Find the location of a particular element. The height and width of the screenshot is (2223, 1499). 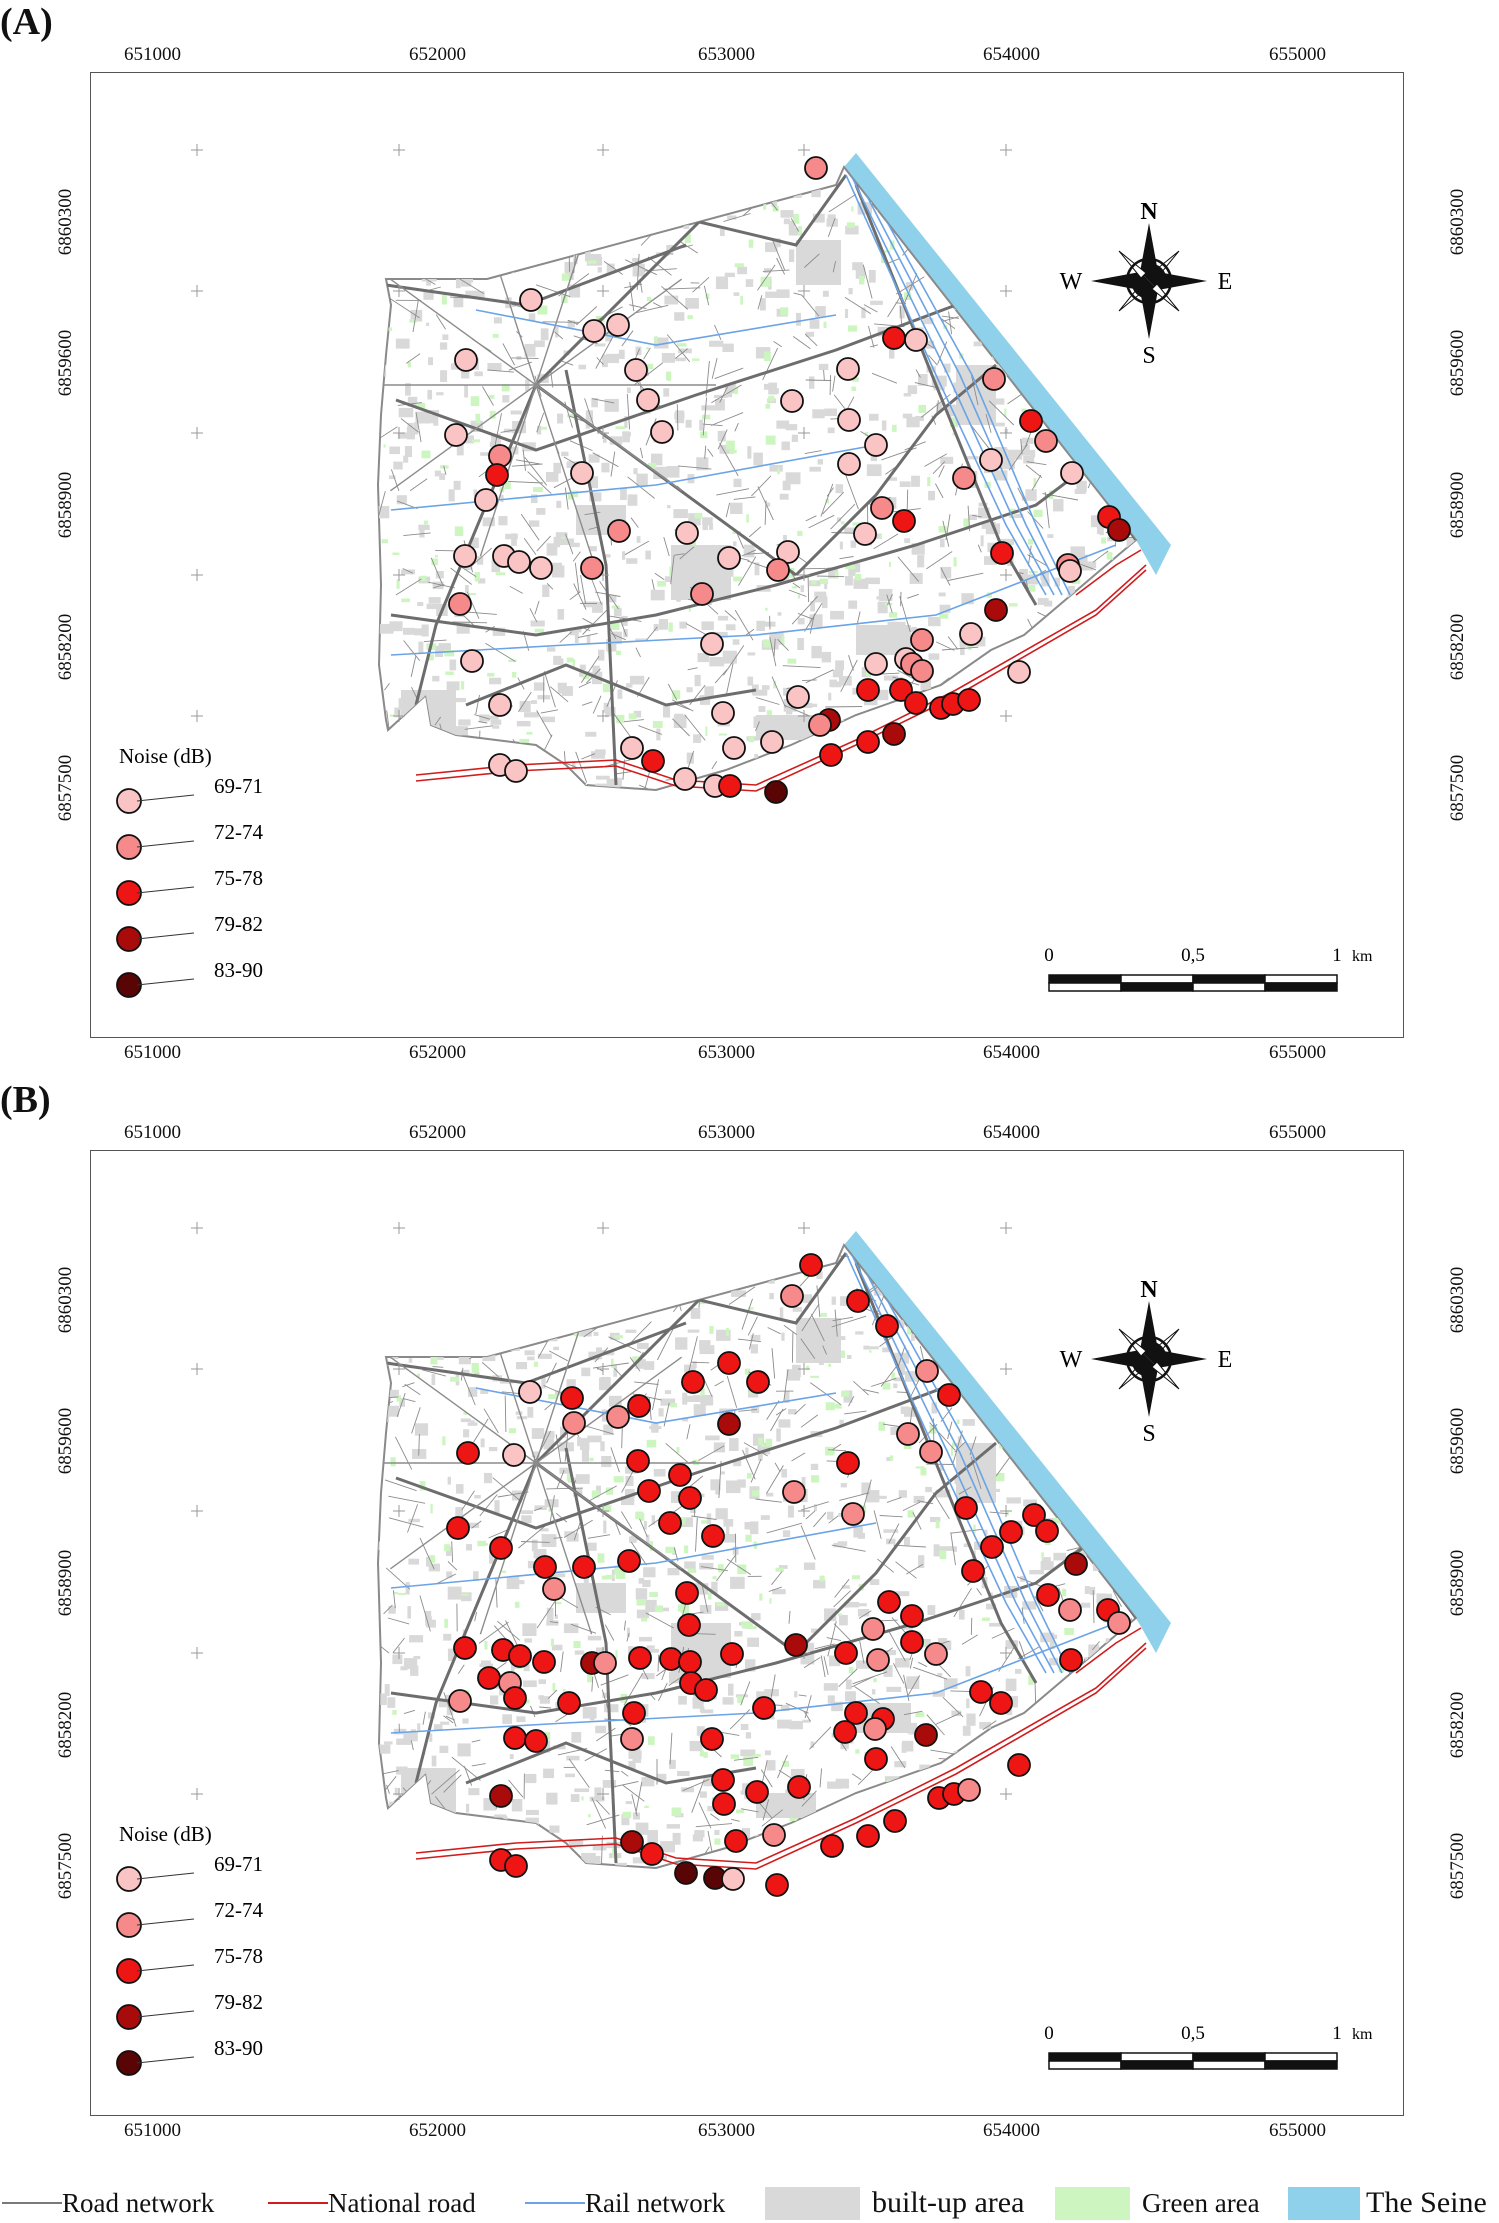

road-line-swatch is located at coordinates (32, 2203).